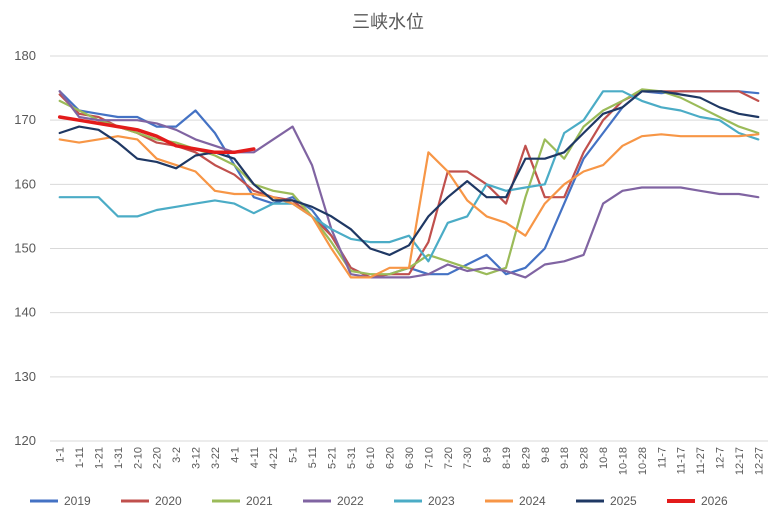 The width and height of the screenshot is (777, 519). What do you see at coordinates (759, 461) in the screenshot?
I see `x-tick-label: 12-27` at bounding box center [759, 461].